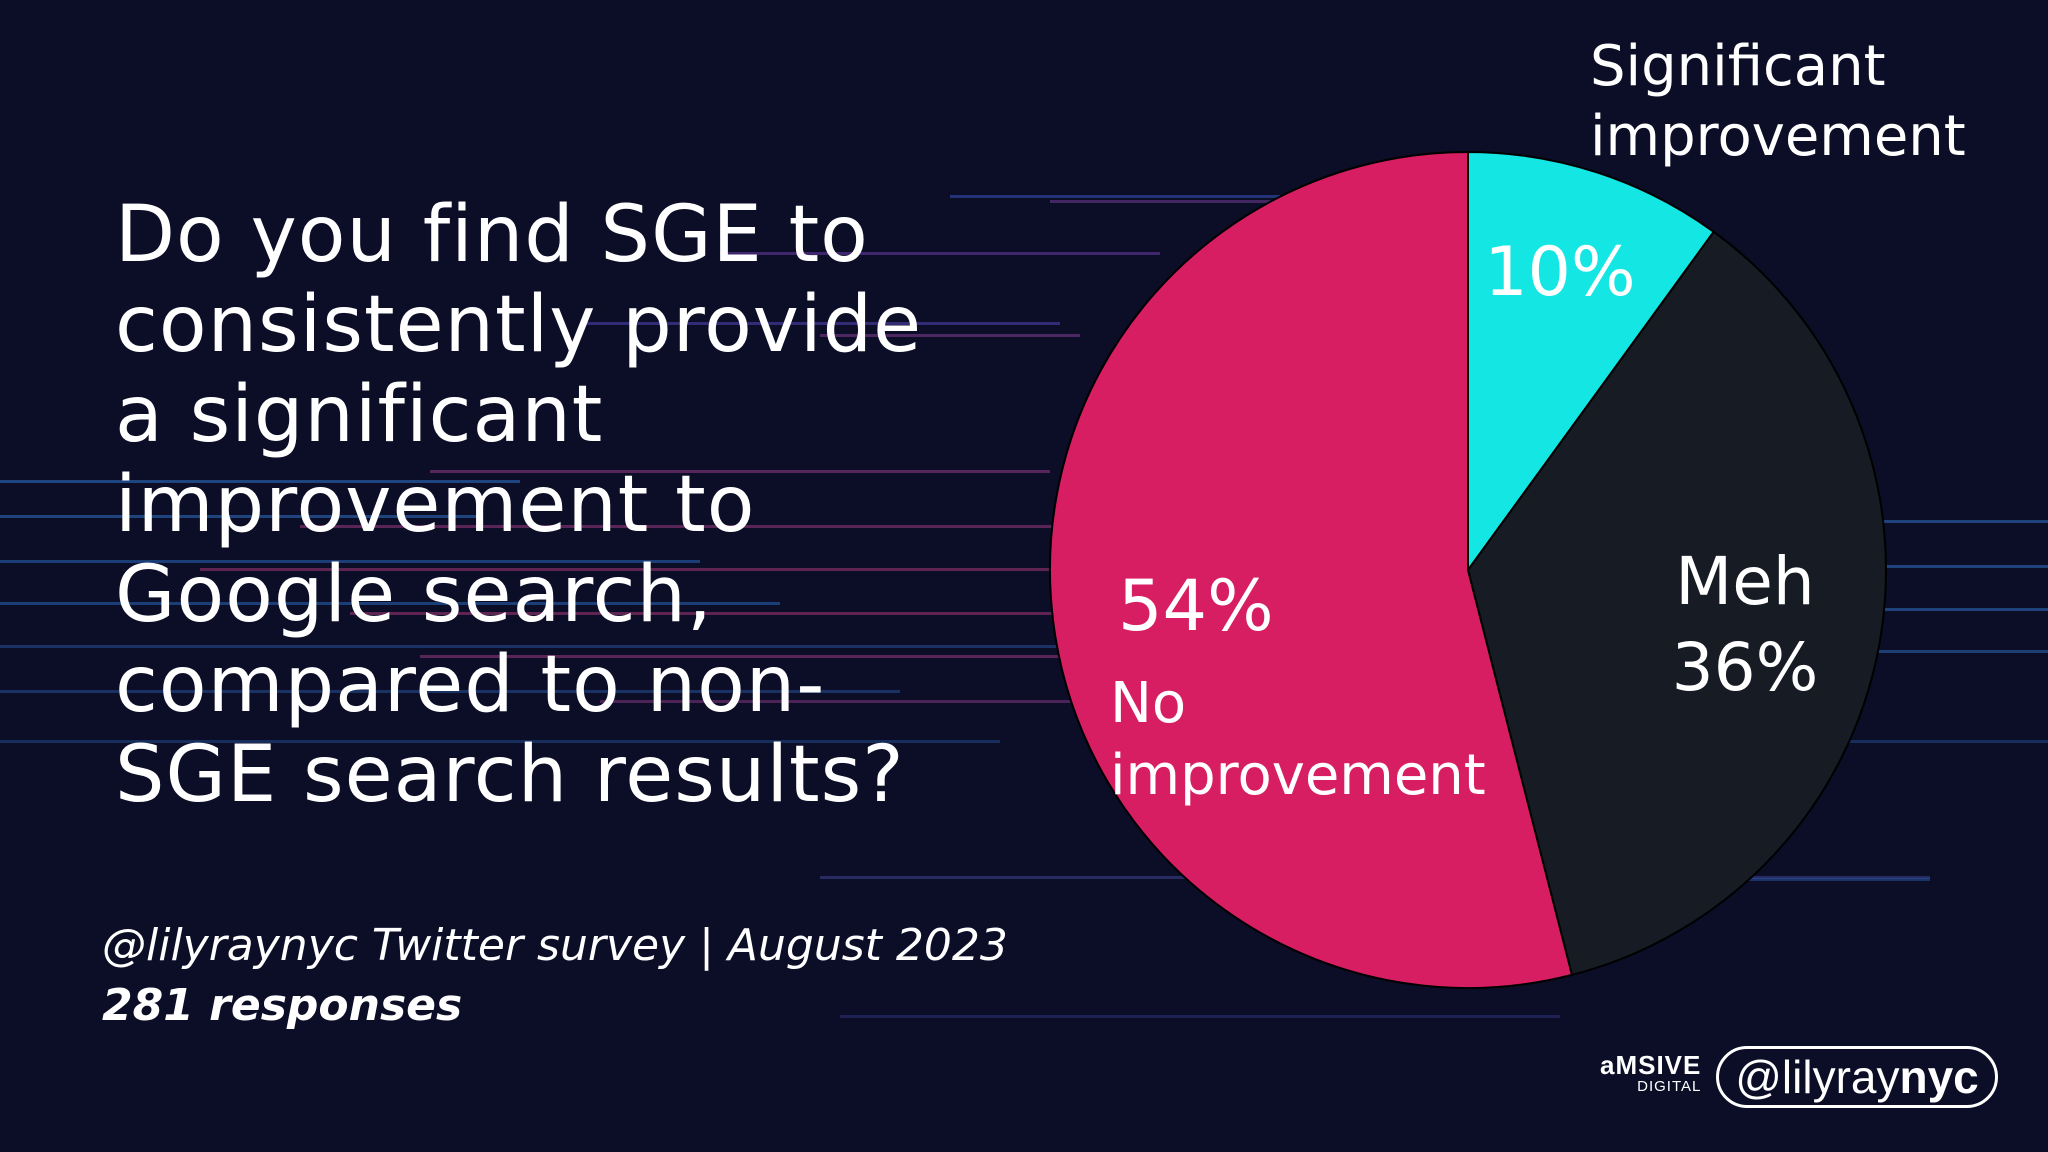 This screenshot has width=2048, height=1152. Describe the element at coordinates (1867, 1077) in the screenshot. I see `handle-middle: ray` at that location.